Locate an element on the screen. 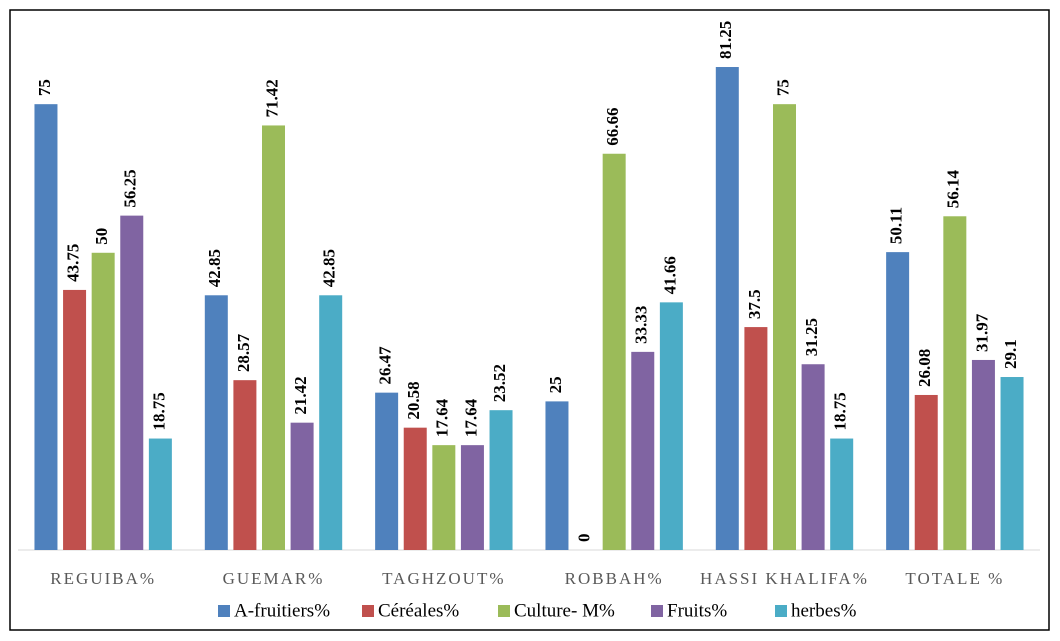 The width and height of the screenshot is (1060, 641). x-tick-label: TAGHZOUT% is located at coordinates (443, 578).